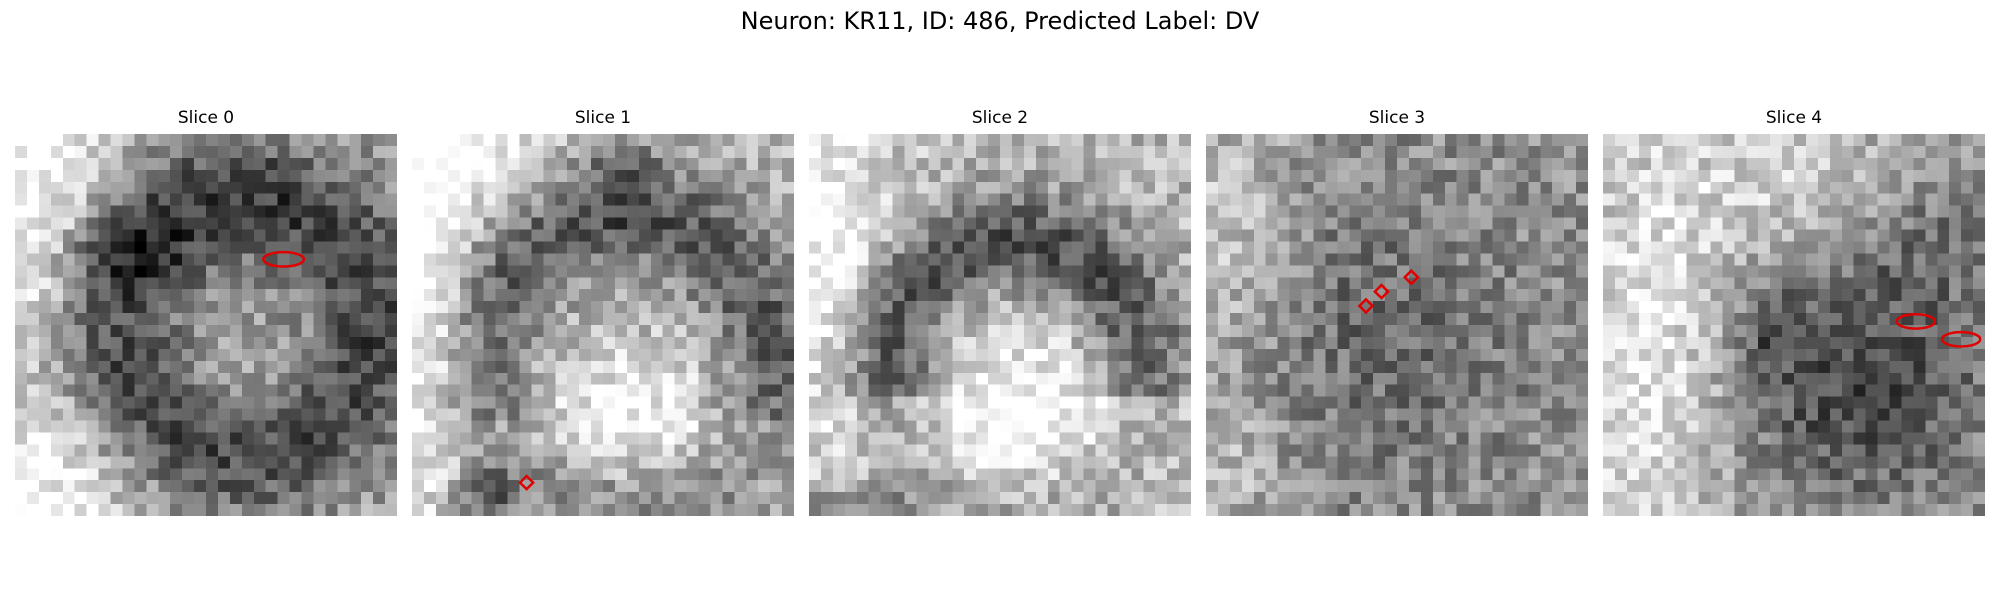 This screenshot has width=2000, height=600. What do you see at coordinates (1000, 118) in the screenshot?
I see `panel-title: Slice 2` at bounding box center [1000, 118].